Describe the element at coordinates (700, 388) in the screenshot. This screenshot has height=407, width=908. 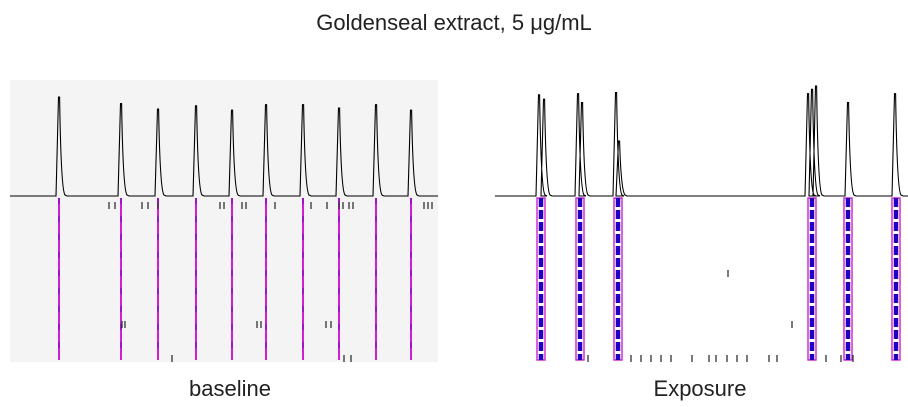
I see `exposure-label: Exposure` at that location.